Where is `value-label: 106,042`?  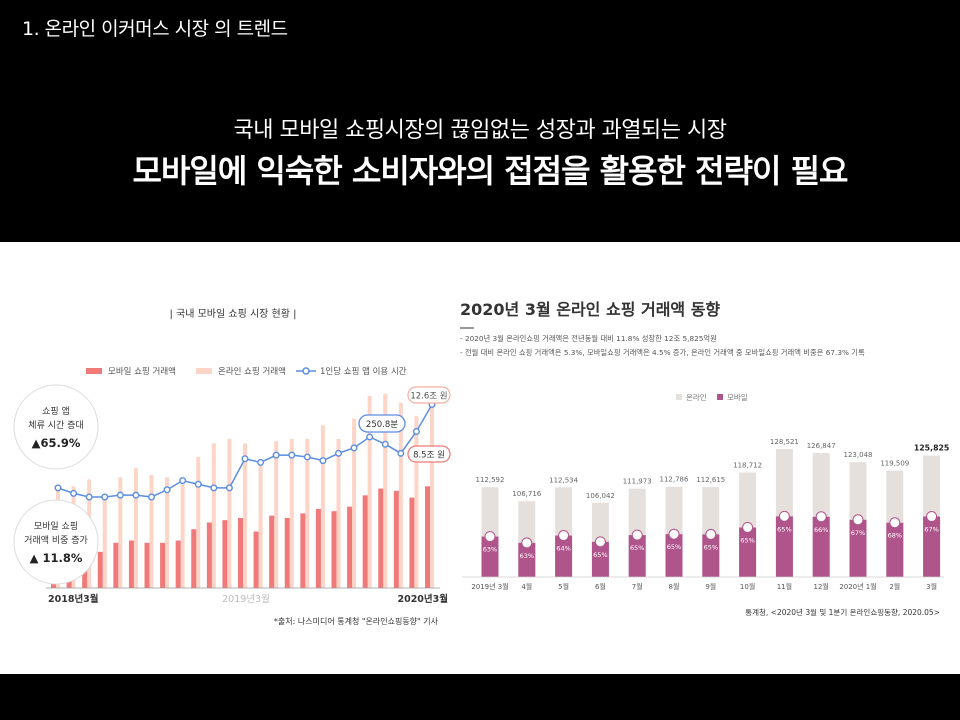 value-label: 106,042 is located at coordinates (600, 496).